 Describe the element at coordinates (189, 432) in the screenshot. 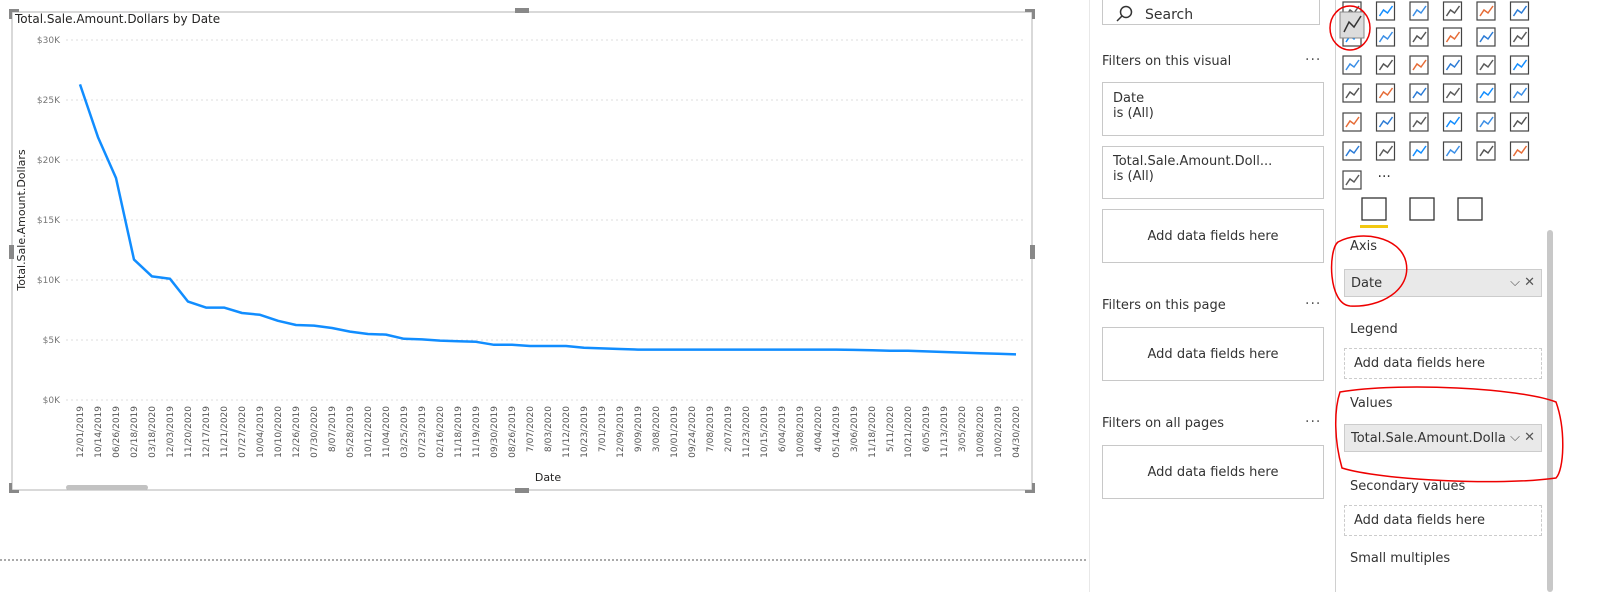

I see `x-tick-label: 11/20/2020` at that location.